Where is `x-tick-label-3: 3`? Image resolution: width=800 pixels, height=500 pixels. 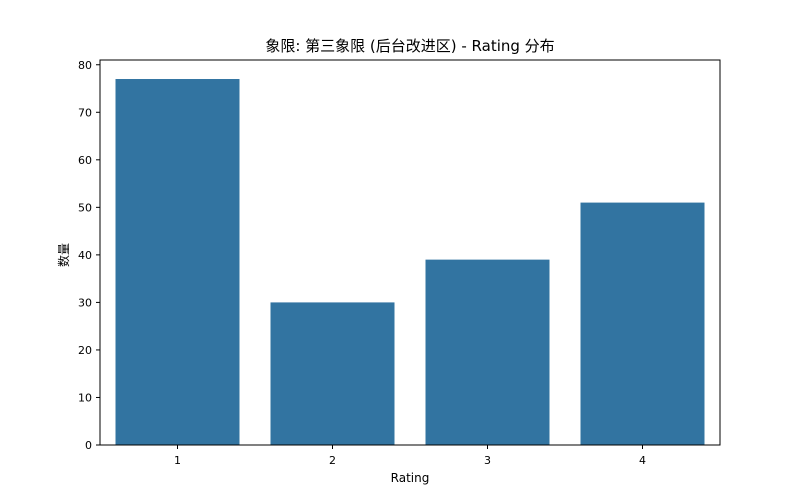 x-tick-label-3: 3 is located at coordinates (487, 460).